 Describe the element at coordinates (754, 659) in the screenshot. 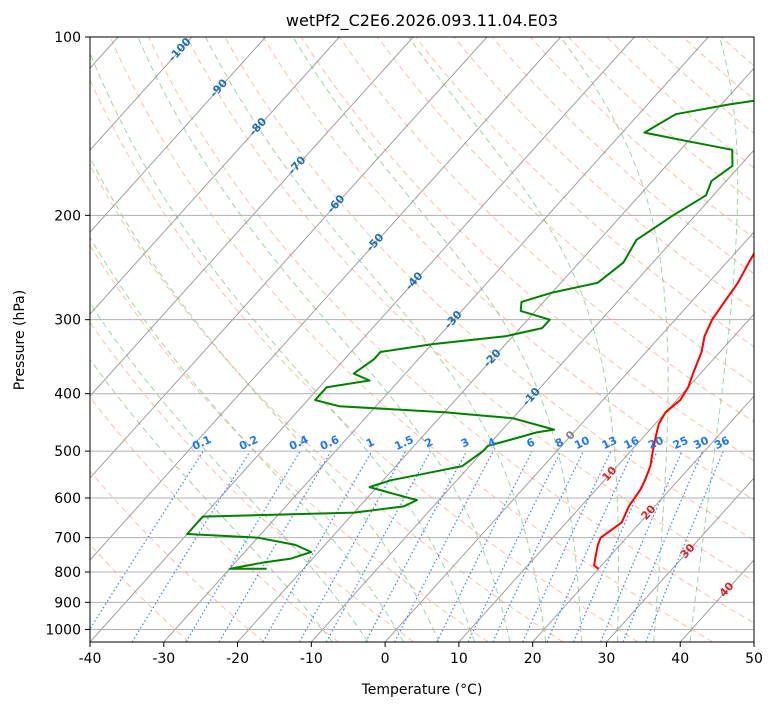

I see `x-tick-label: 50` at that location.